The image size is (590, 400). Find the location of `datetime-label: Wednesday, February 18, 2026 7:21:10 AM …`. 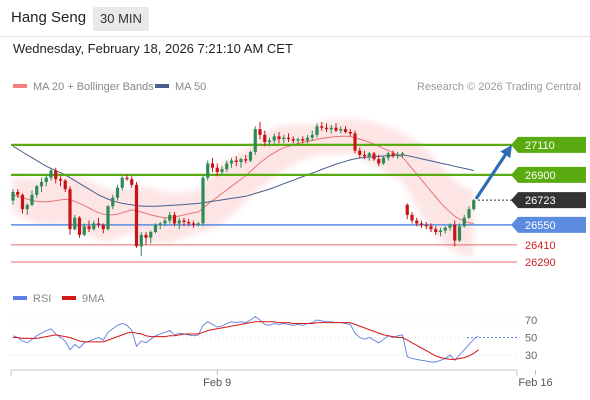

datetime-label: Wednesday, February 18, 2026 7:21:10 AM … is located at coordinates (153, 48).